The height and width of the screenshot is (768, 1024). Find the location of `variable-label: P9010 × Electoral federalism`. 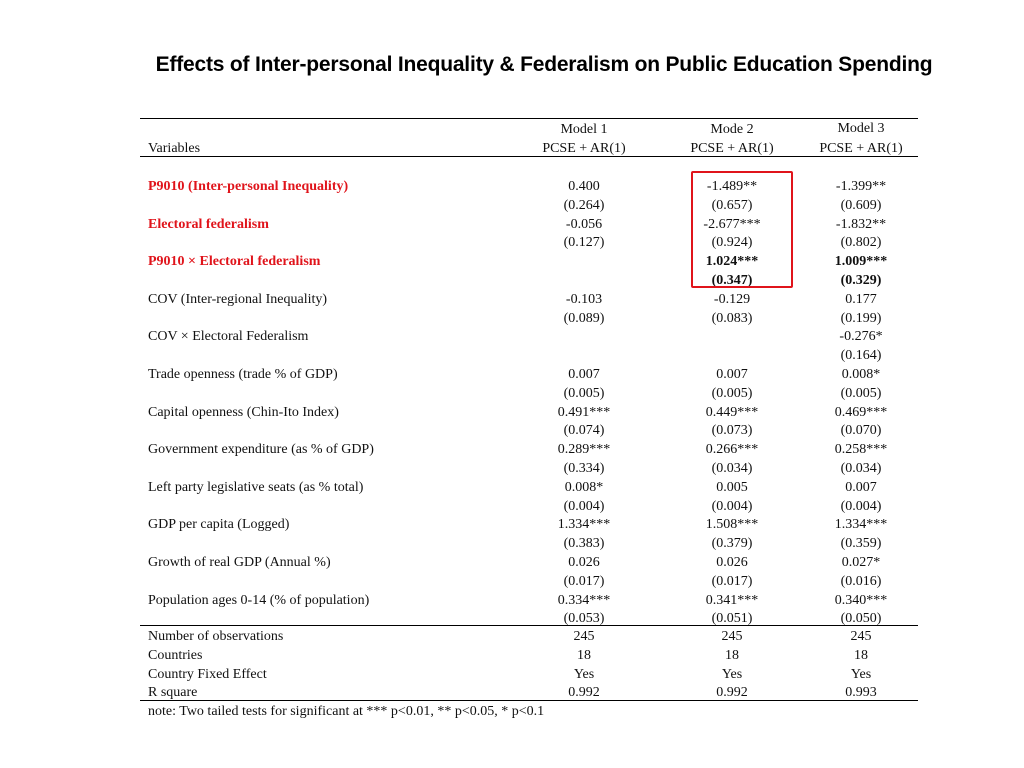

variable-label: P9010 × Electoral federalism is located at coordinates (234, 262).